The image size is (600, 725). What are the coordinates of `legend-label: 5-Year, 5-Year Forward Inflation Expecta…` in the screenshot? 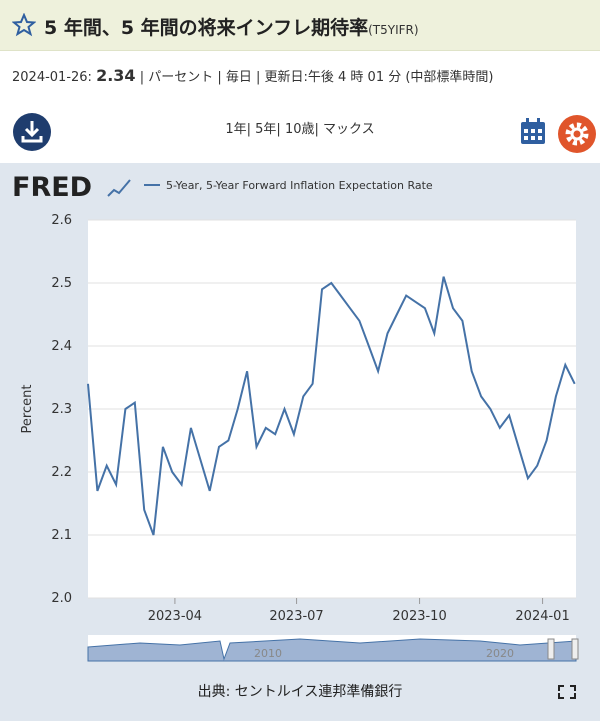 It's located at (299, 185).